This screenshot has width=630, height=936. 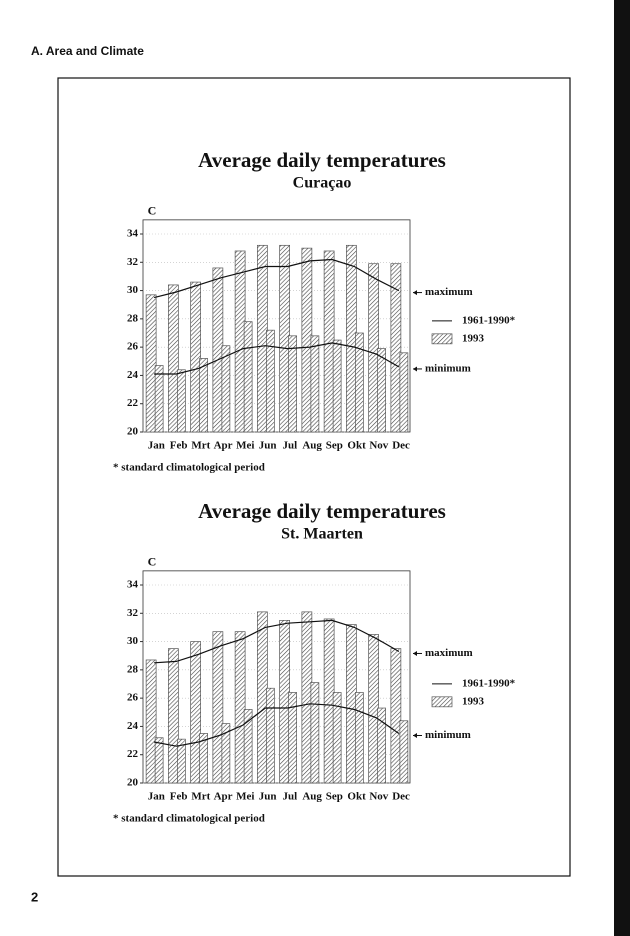 I want to click on chart-subtitle: Curaçao, so click(x=322, y=183).